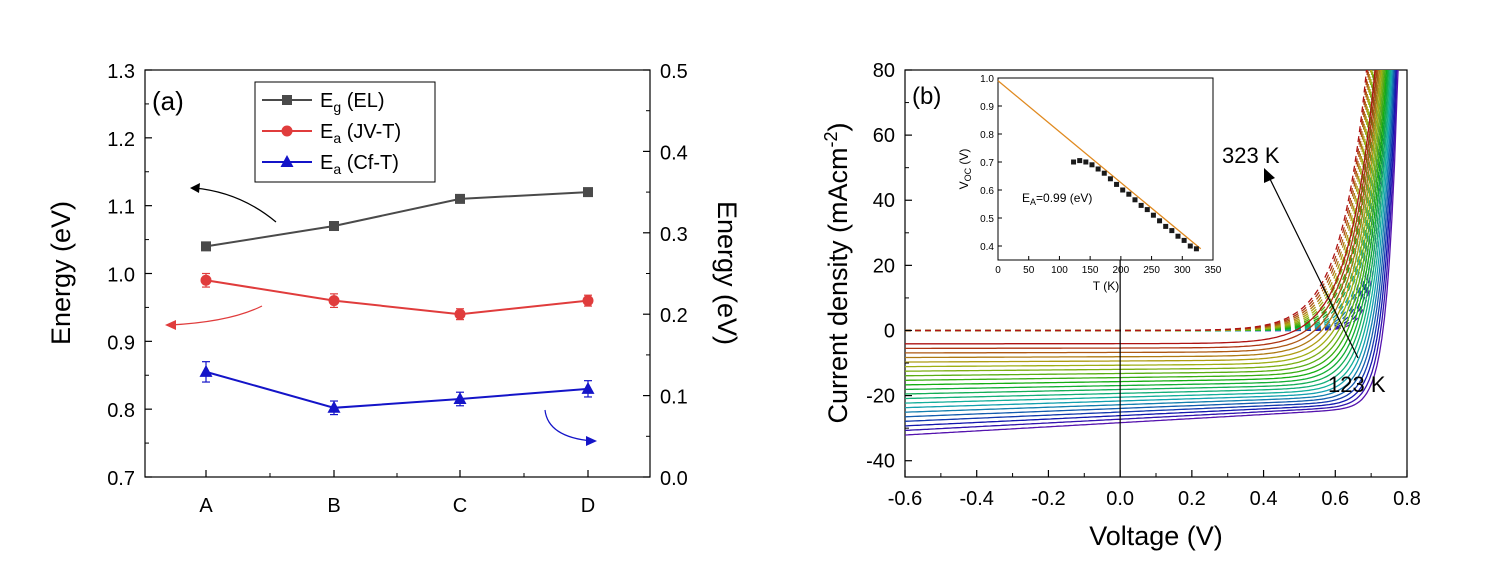  What do you see at coordinates (889, 331) in the screenshot?
I see `y-tick-label: 0` at bounding box center [889, 331].